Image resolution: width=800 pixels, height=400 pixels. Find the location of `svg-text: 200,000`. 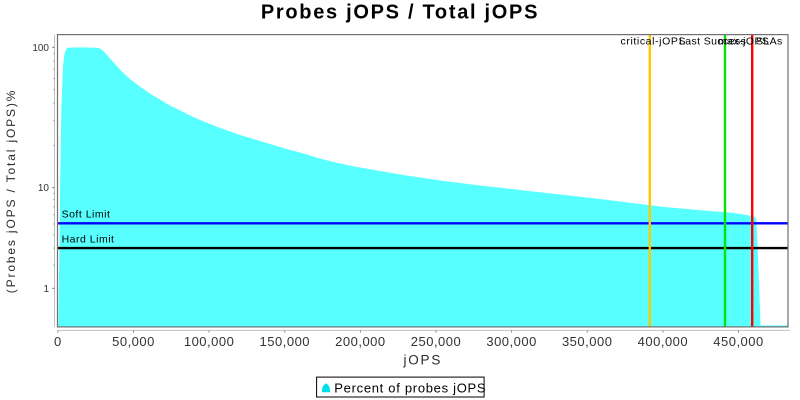

svg-text: 200,000 is located at coordinates (360, 341).